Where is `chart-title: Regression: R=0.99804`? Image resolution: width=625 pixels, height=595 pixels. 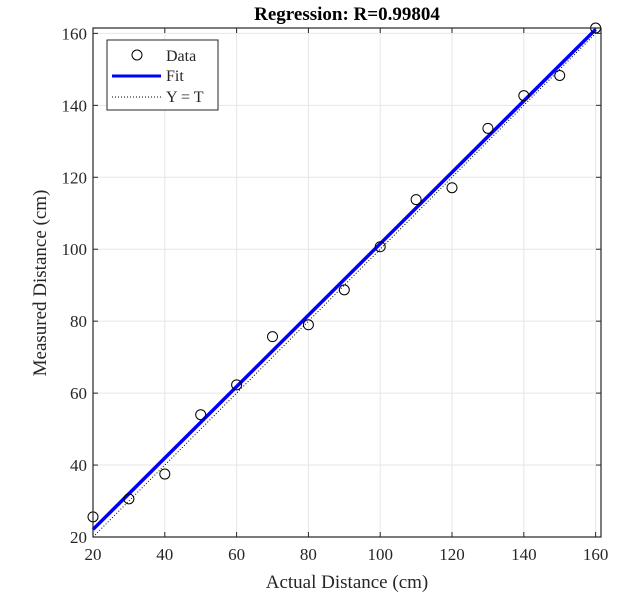
chart-title: Regression: R=0.99804 is located at coordinates (347, 14).